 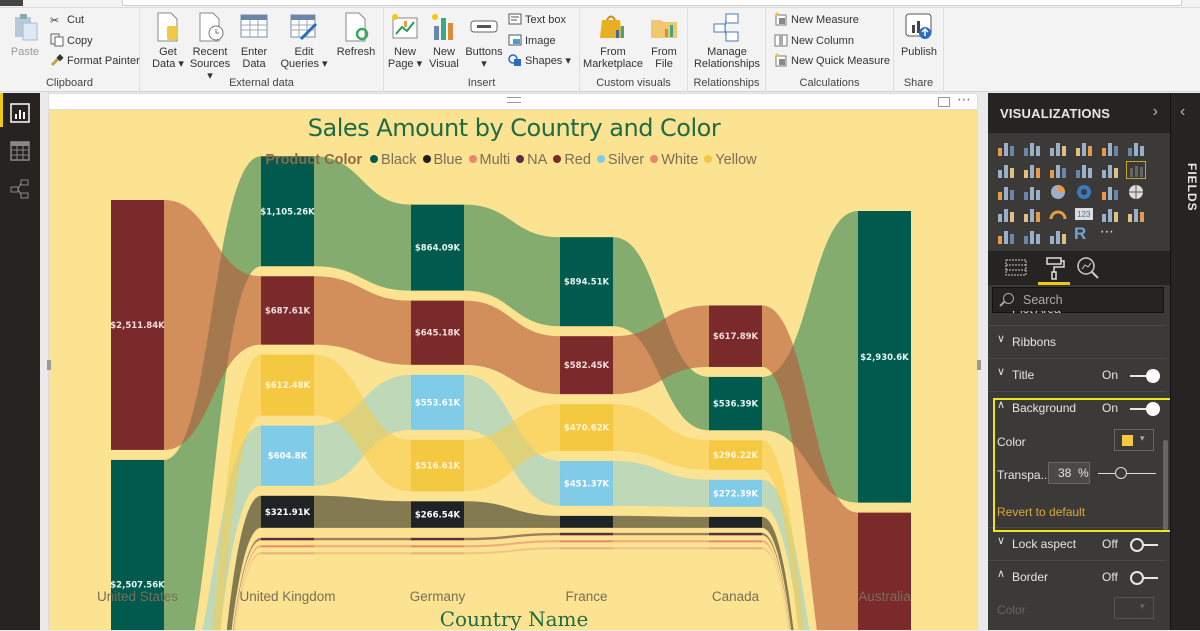 What do you see at coordinates (1136, 170) in the screenshot?
I see `ribbon-visual-icon` at bounding box center [1136, 170].